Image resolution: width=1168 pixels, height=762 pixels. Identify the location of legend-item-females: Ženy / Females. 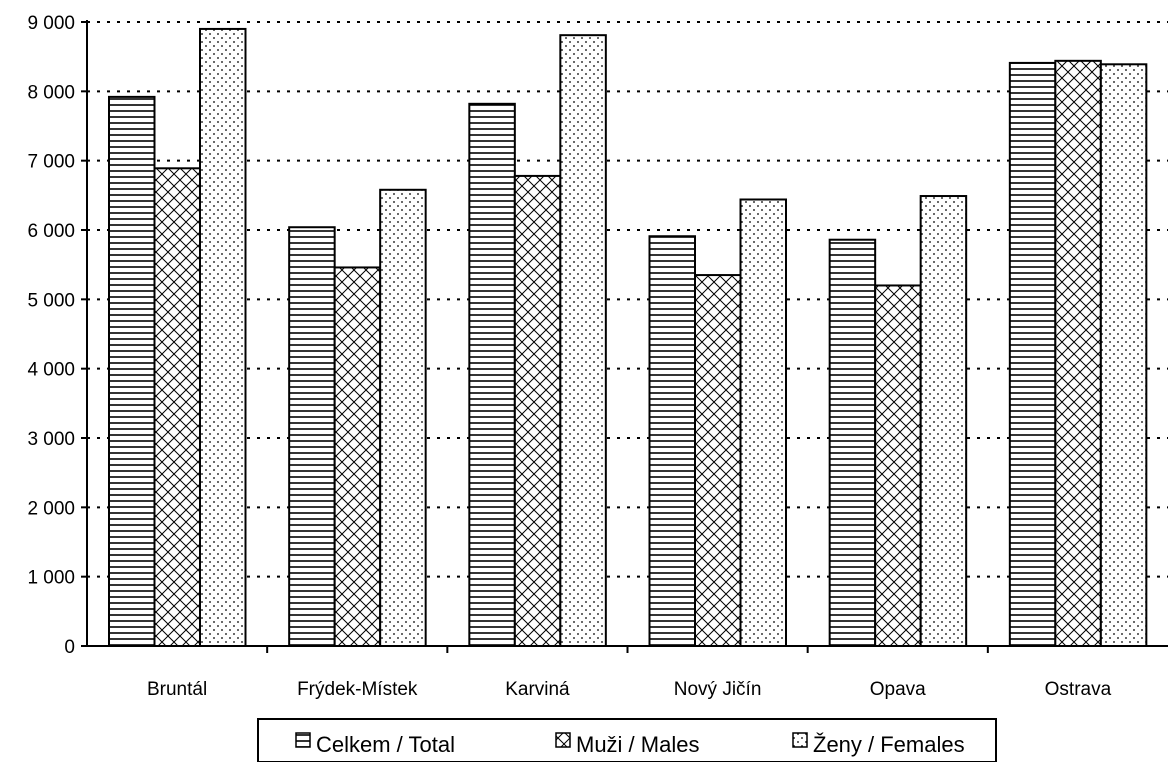
(878, 744).